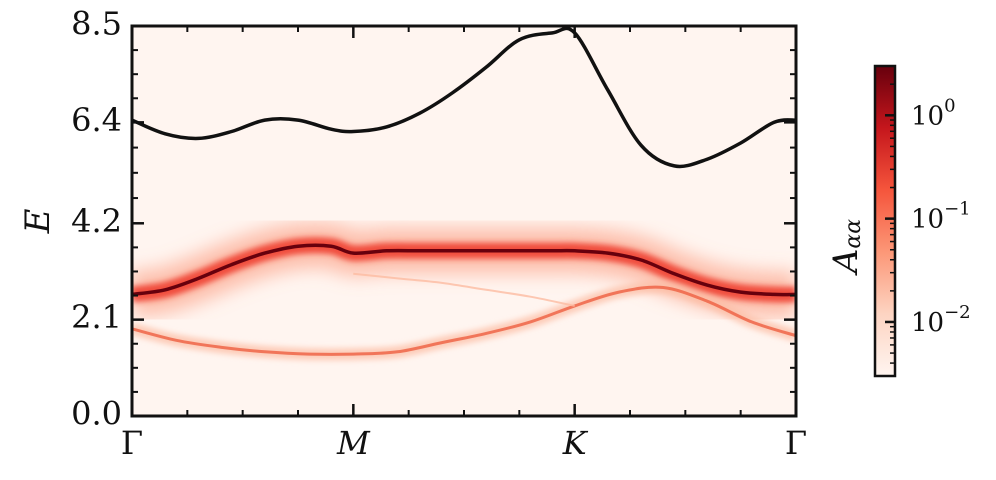 Image resolution: width=996 pixels, height=480 pixels. What do you see at coordinates (96, 221) in the screenshot?
I see `y-tick-label: 4.2` at bounding box center [96, 221].